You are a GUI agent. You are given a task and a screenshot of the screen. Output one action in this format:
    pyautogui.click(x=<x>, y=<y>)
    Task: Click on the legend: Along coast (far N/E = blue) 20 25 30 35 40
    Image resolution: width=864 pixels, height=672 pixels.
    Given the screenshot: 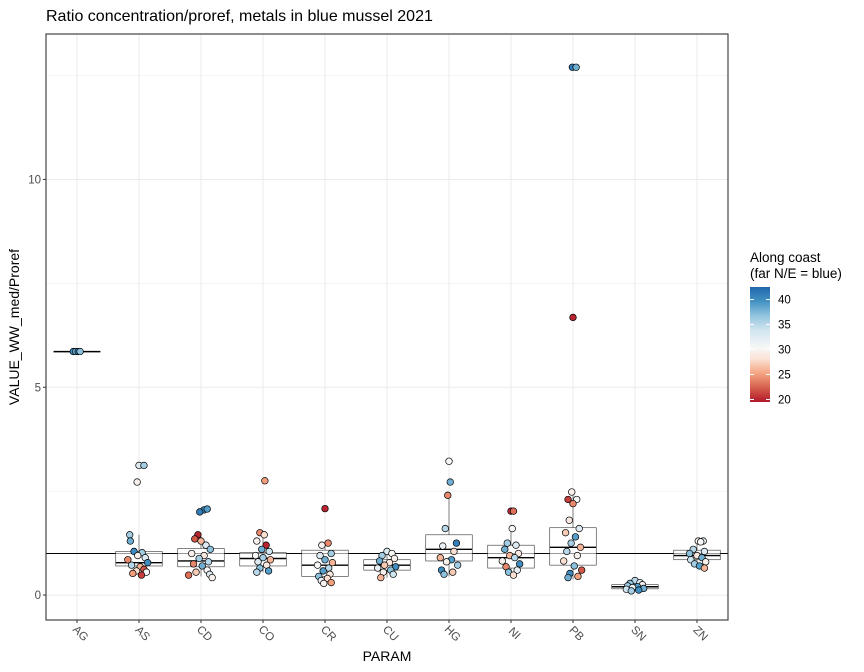 What is the action you would take?
    pyautogui.click(x=796, y=328)
    